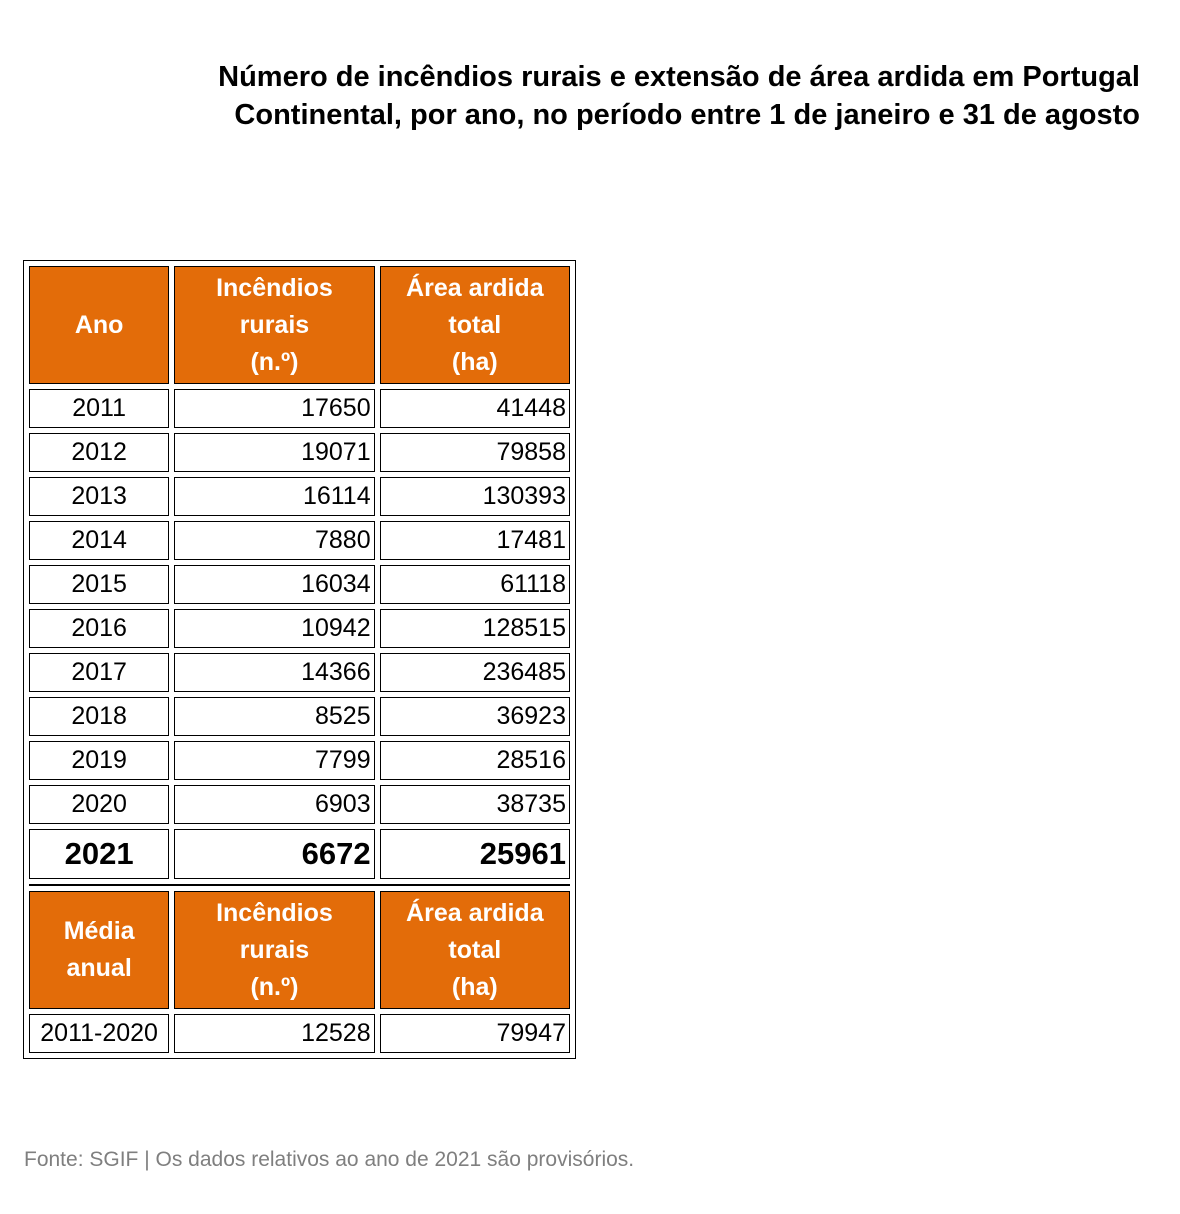  I want to click on cell-area: 236485, so click(474, 672).